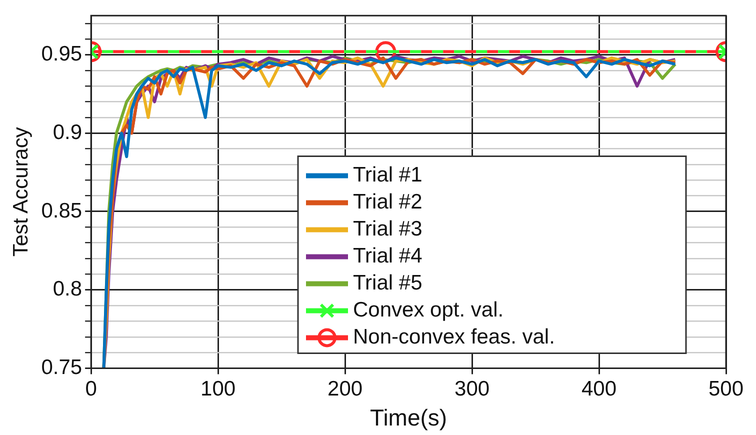 The image size is (756, 435). I want to click on x-tick-label: 500, so click(726, 389).